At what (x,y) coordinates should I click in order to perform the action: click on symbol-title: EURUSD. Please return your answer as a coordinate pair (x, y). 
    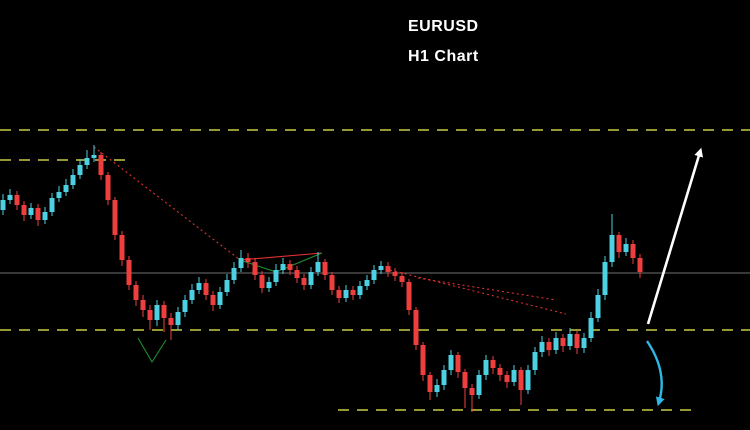
    Looking at the image, I should click on (443, 26).